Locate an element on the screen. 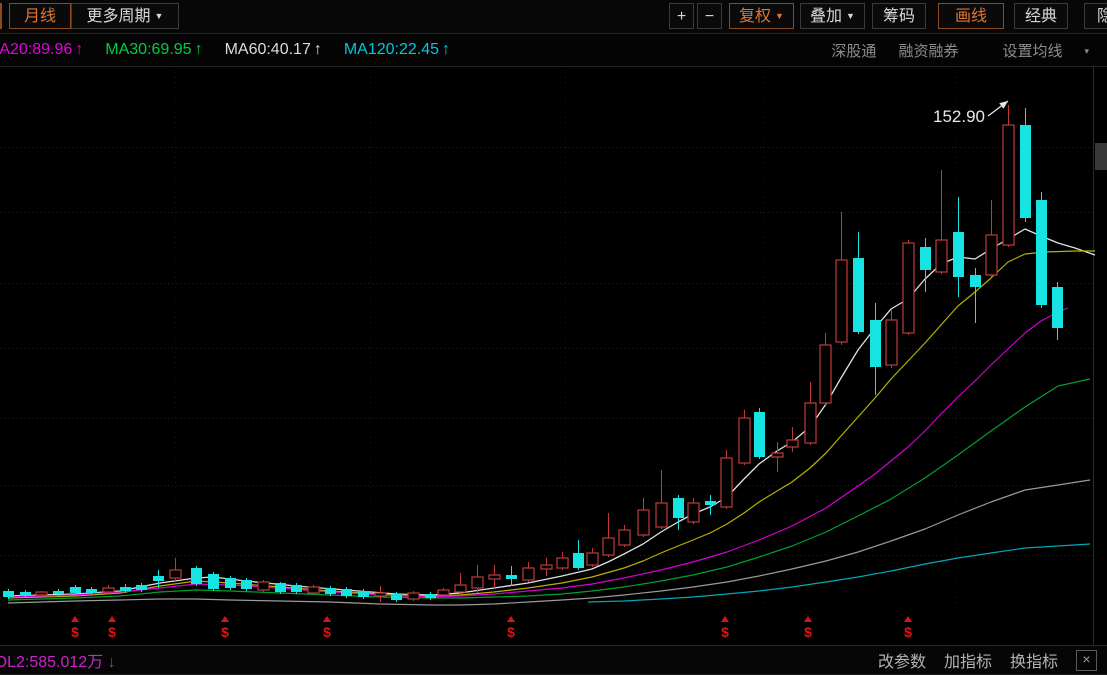 The image size is (1107, 675). volume-indicator-value: VOL2:585.012万 ↓ is located at coordinates (58, 662).